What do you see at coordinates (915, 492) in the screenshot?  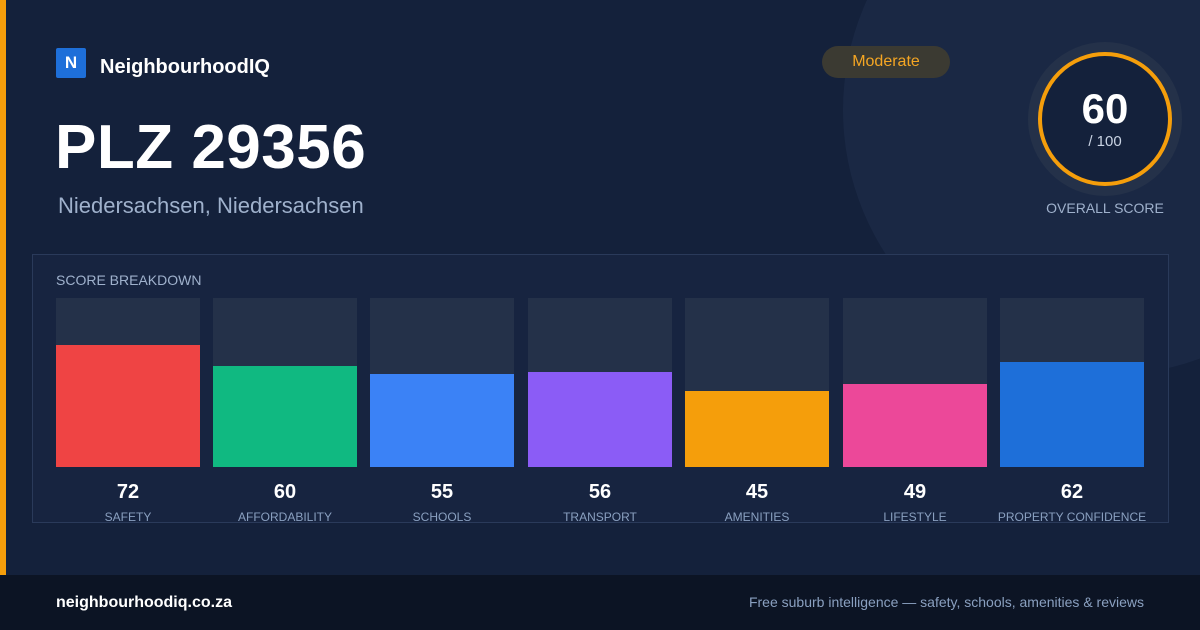 I see `score-value: 49` at bounding box center [915, 492].